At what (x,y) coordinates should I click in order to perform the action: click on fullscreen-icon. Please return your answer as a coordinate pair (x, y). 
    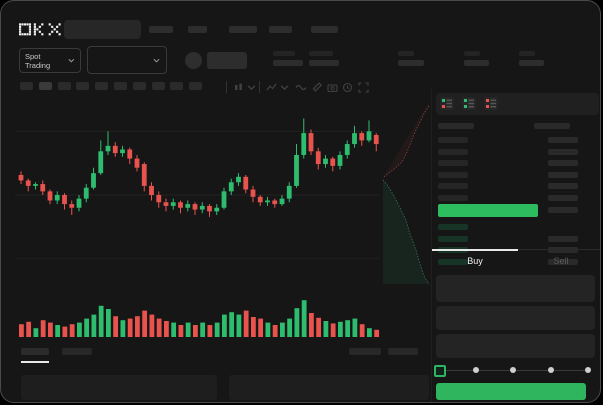
    Looking at the image, I should click on (363, 89).